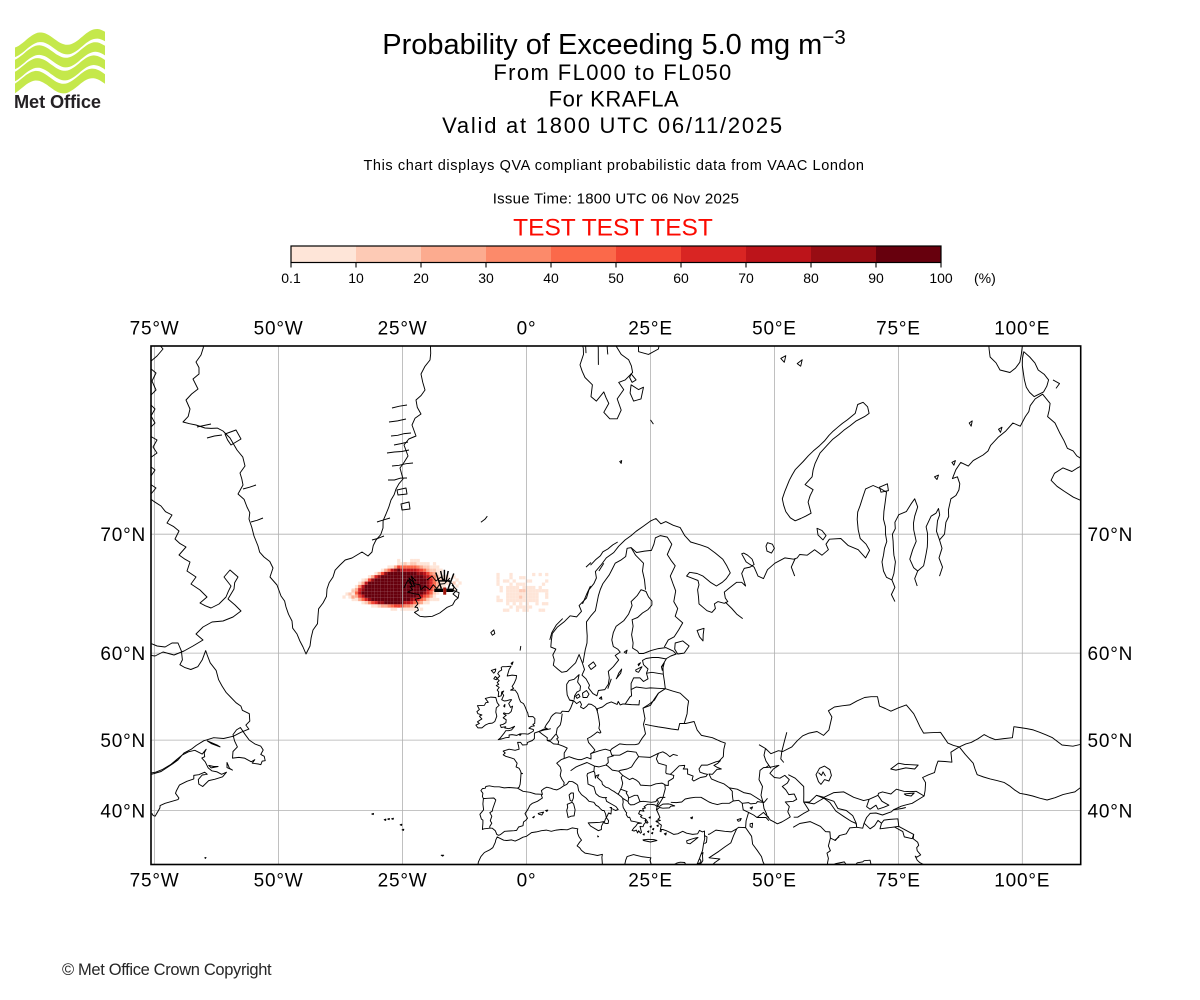 The height and width of the screenshot is (1000, 1200). Describe the element at coordinates (613, 43) in the screenshot. I see `svg-text:Probability of Exceeding 5.0 m: Probability of Exceeding 5.0 mg m−3` at that location.